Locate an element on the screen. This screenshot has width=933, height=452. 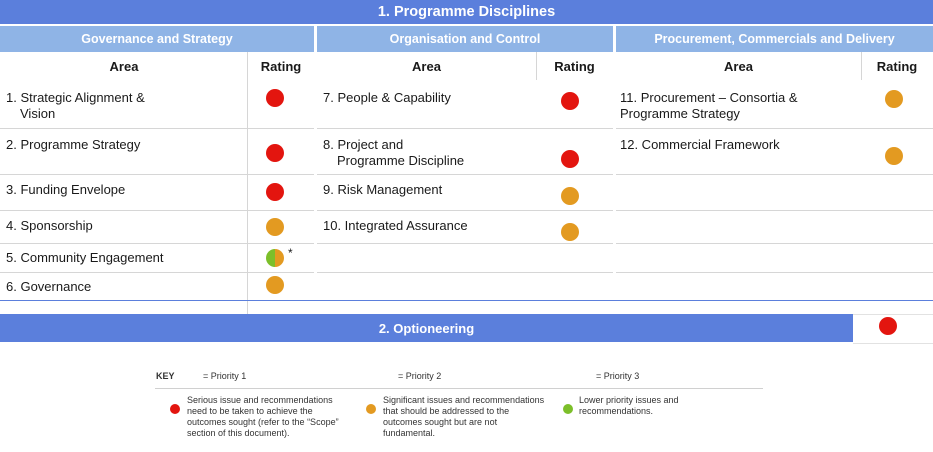
area-label: 7. People & Capability is located at coordinates (387, 97).